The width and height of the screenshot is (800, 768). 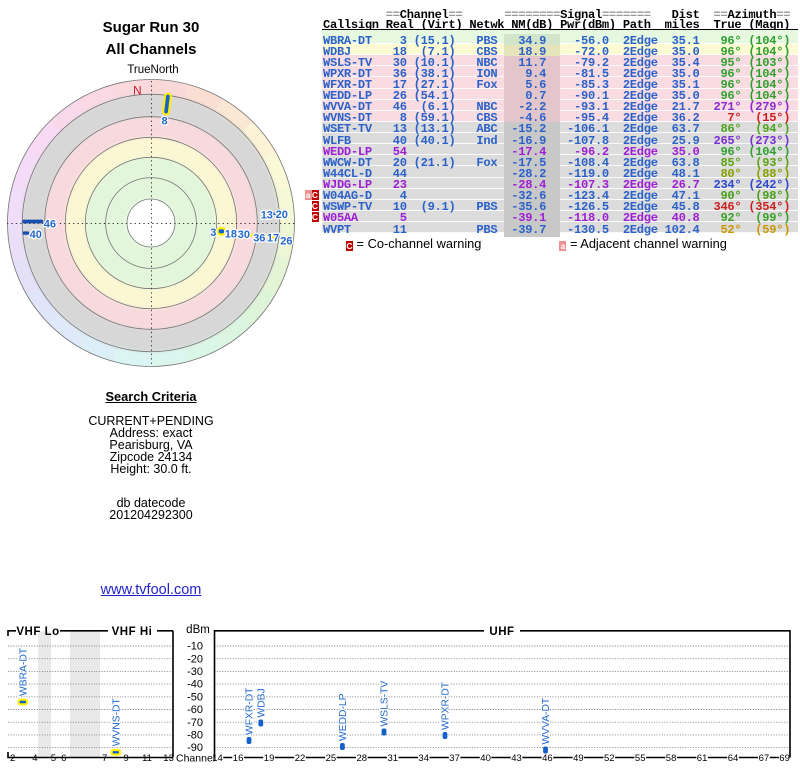 What do you see at coordinates (195, 659) in the screenshot?
I see `svg-text: -20` at bounding box center [195, 659].